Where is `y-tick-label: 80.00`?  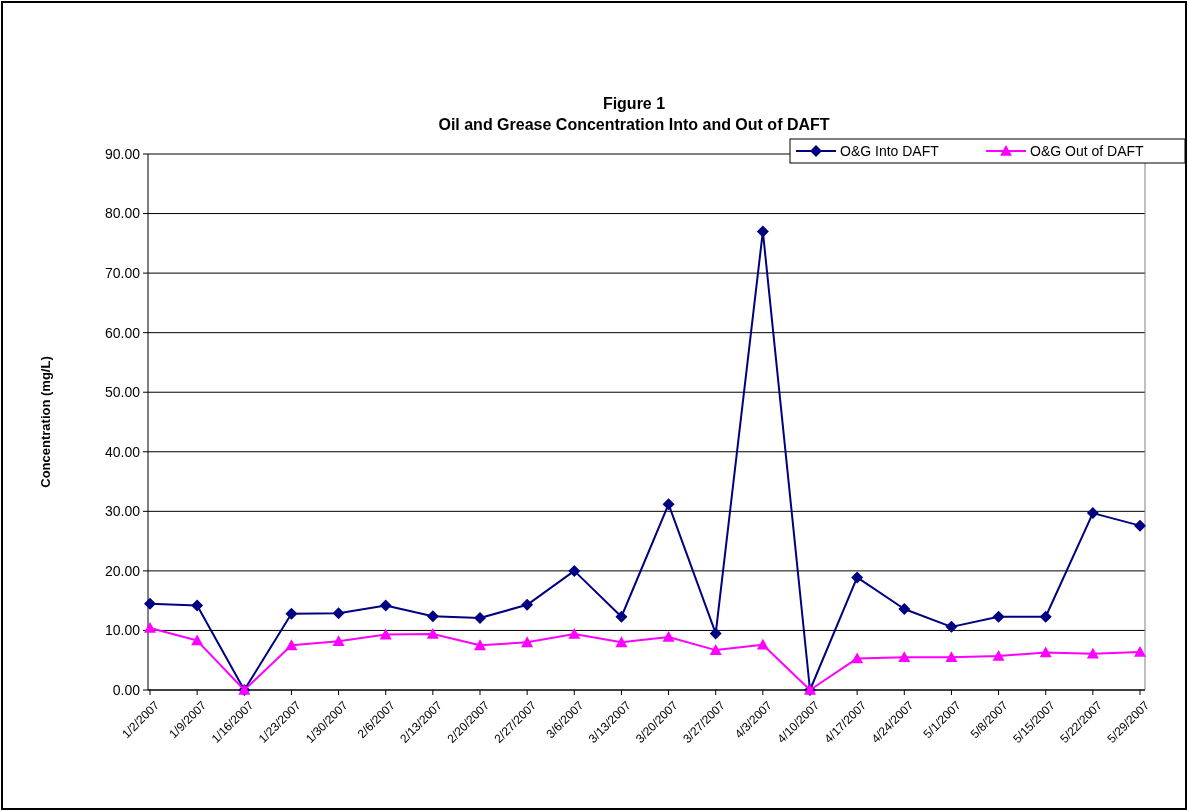 y-tick-label: 80.00 is located at coordinates (122, 213).